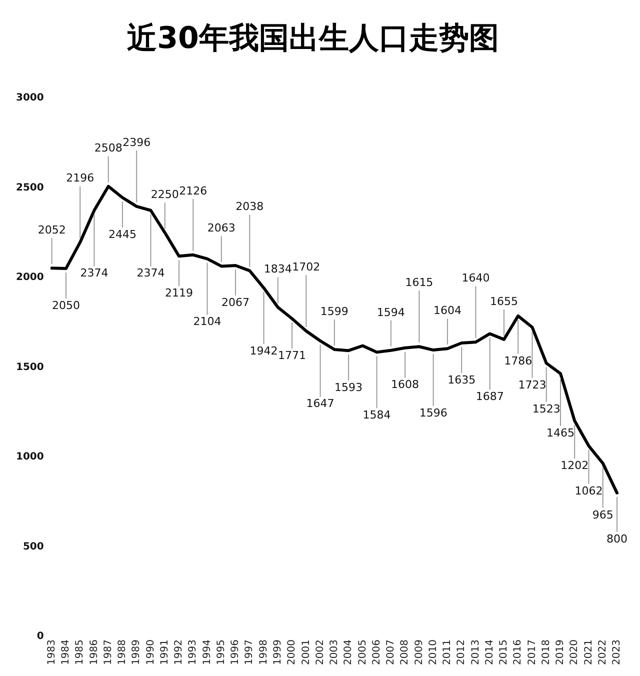 Image resolution: width=640 pixels, height=676 pixels. What do you see at coordinates (603, 515) in the screenshot?
I see `data-label: 965` at bounding box center [603, 515].